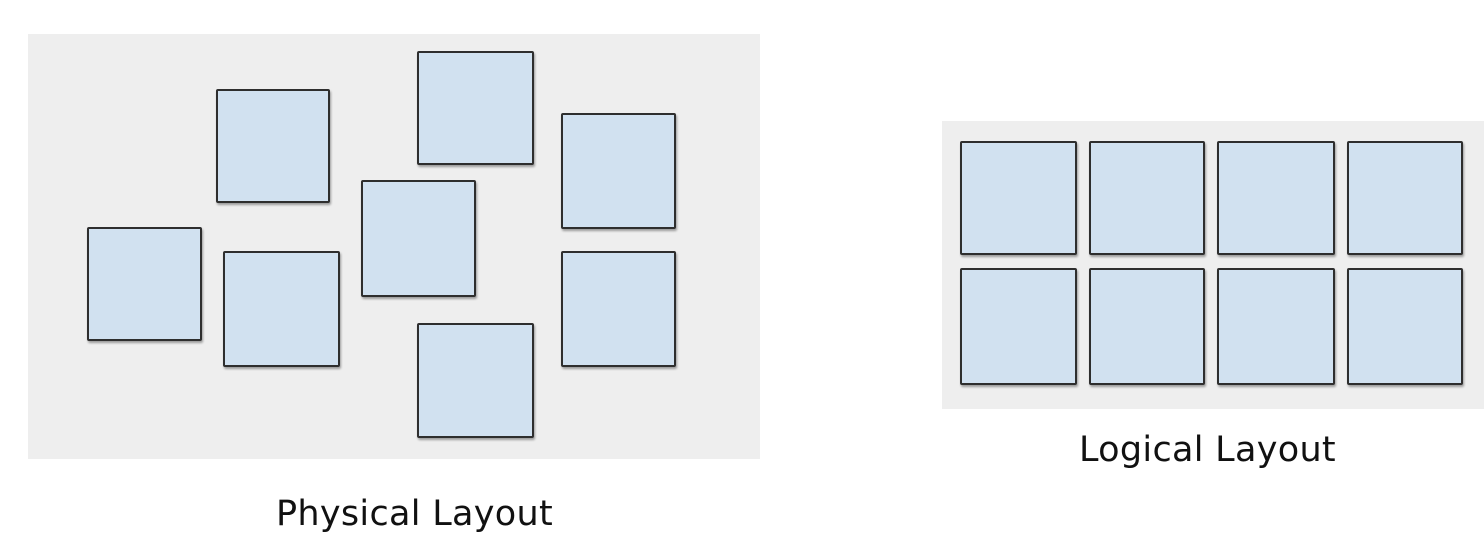 This screenshot has width=1484, height=546. I want to click on physical-layout-caption: Physical Layout, so click(414, 514).